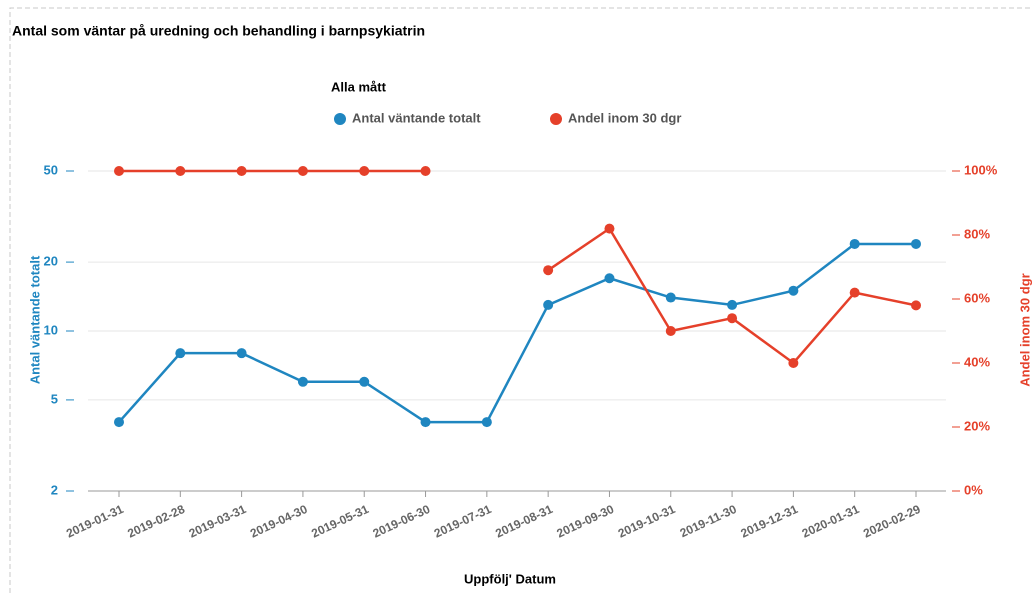  Describe the element at coordinates (54, 398) in the screenshot. I see `y-tick-label: 5` at that location.